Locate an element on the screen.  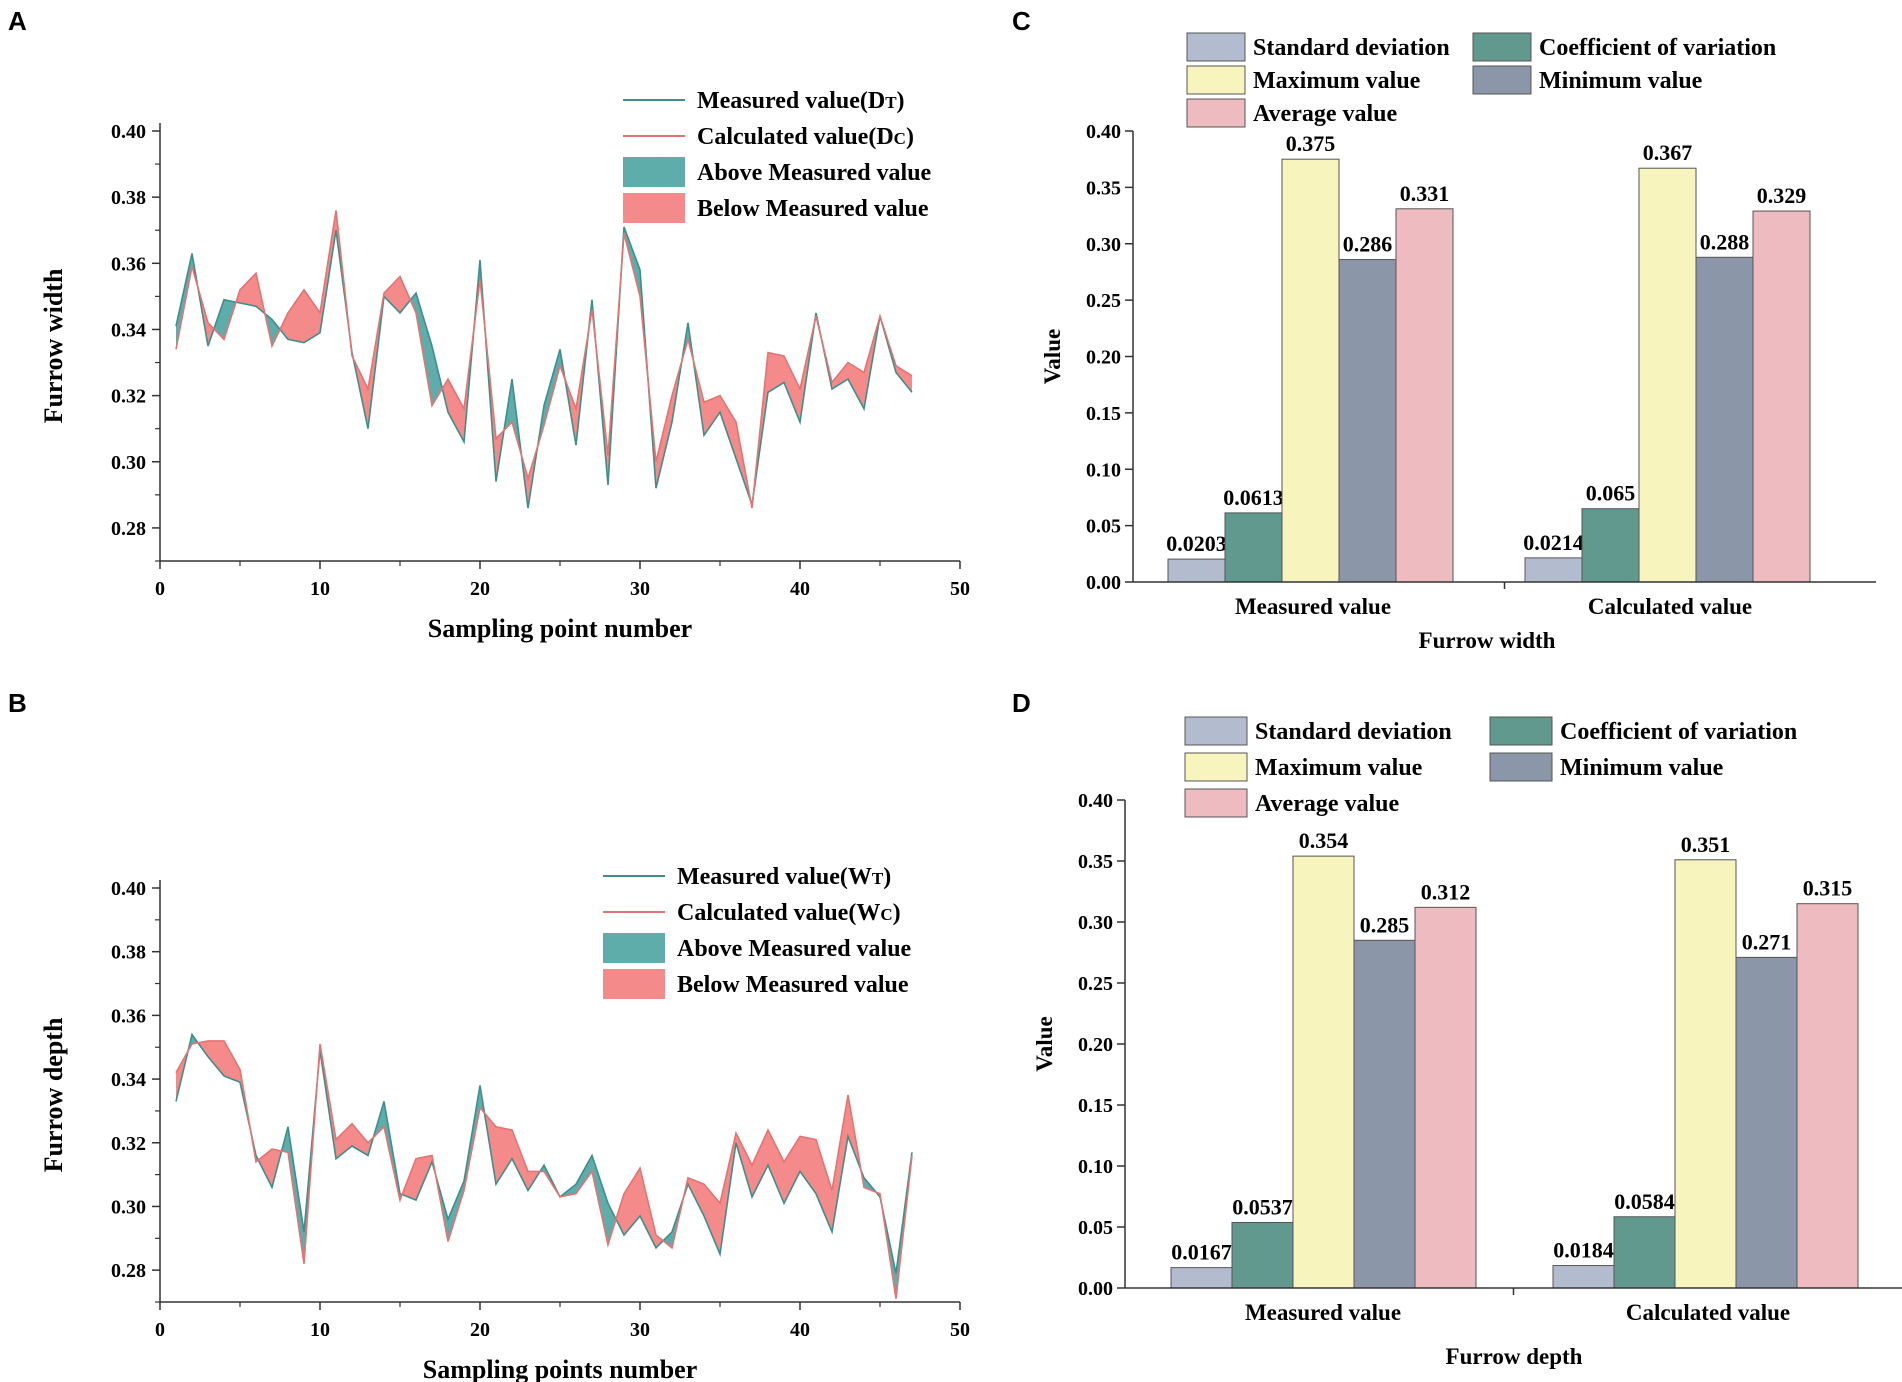
panel-label: C is located at coordinates (1021, 21).